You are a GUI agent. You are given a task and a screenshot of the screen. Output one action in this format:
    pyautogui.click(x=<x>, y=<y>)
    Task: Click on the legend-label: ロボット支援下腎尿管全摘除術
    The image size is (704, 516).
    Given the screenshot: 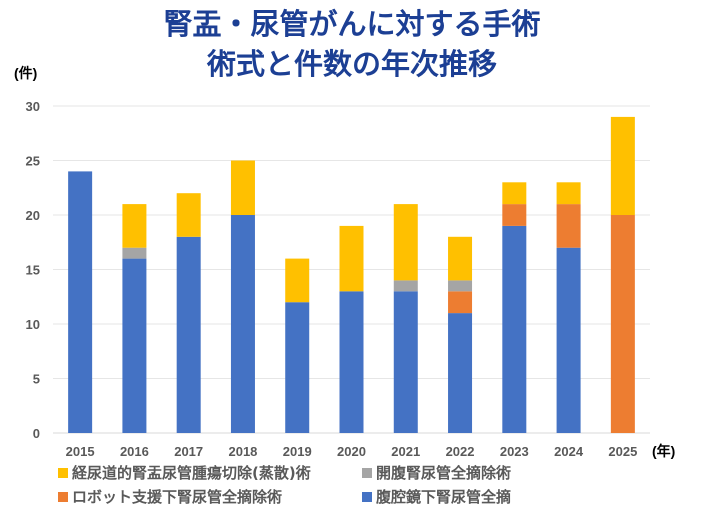 What is the action you would take?
    pyautogui.click(x=177, y=497)
    